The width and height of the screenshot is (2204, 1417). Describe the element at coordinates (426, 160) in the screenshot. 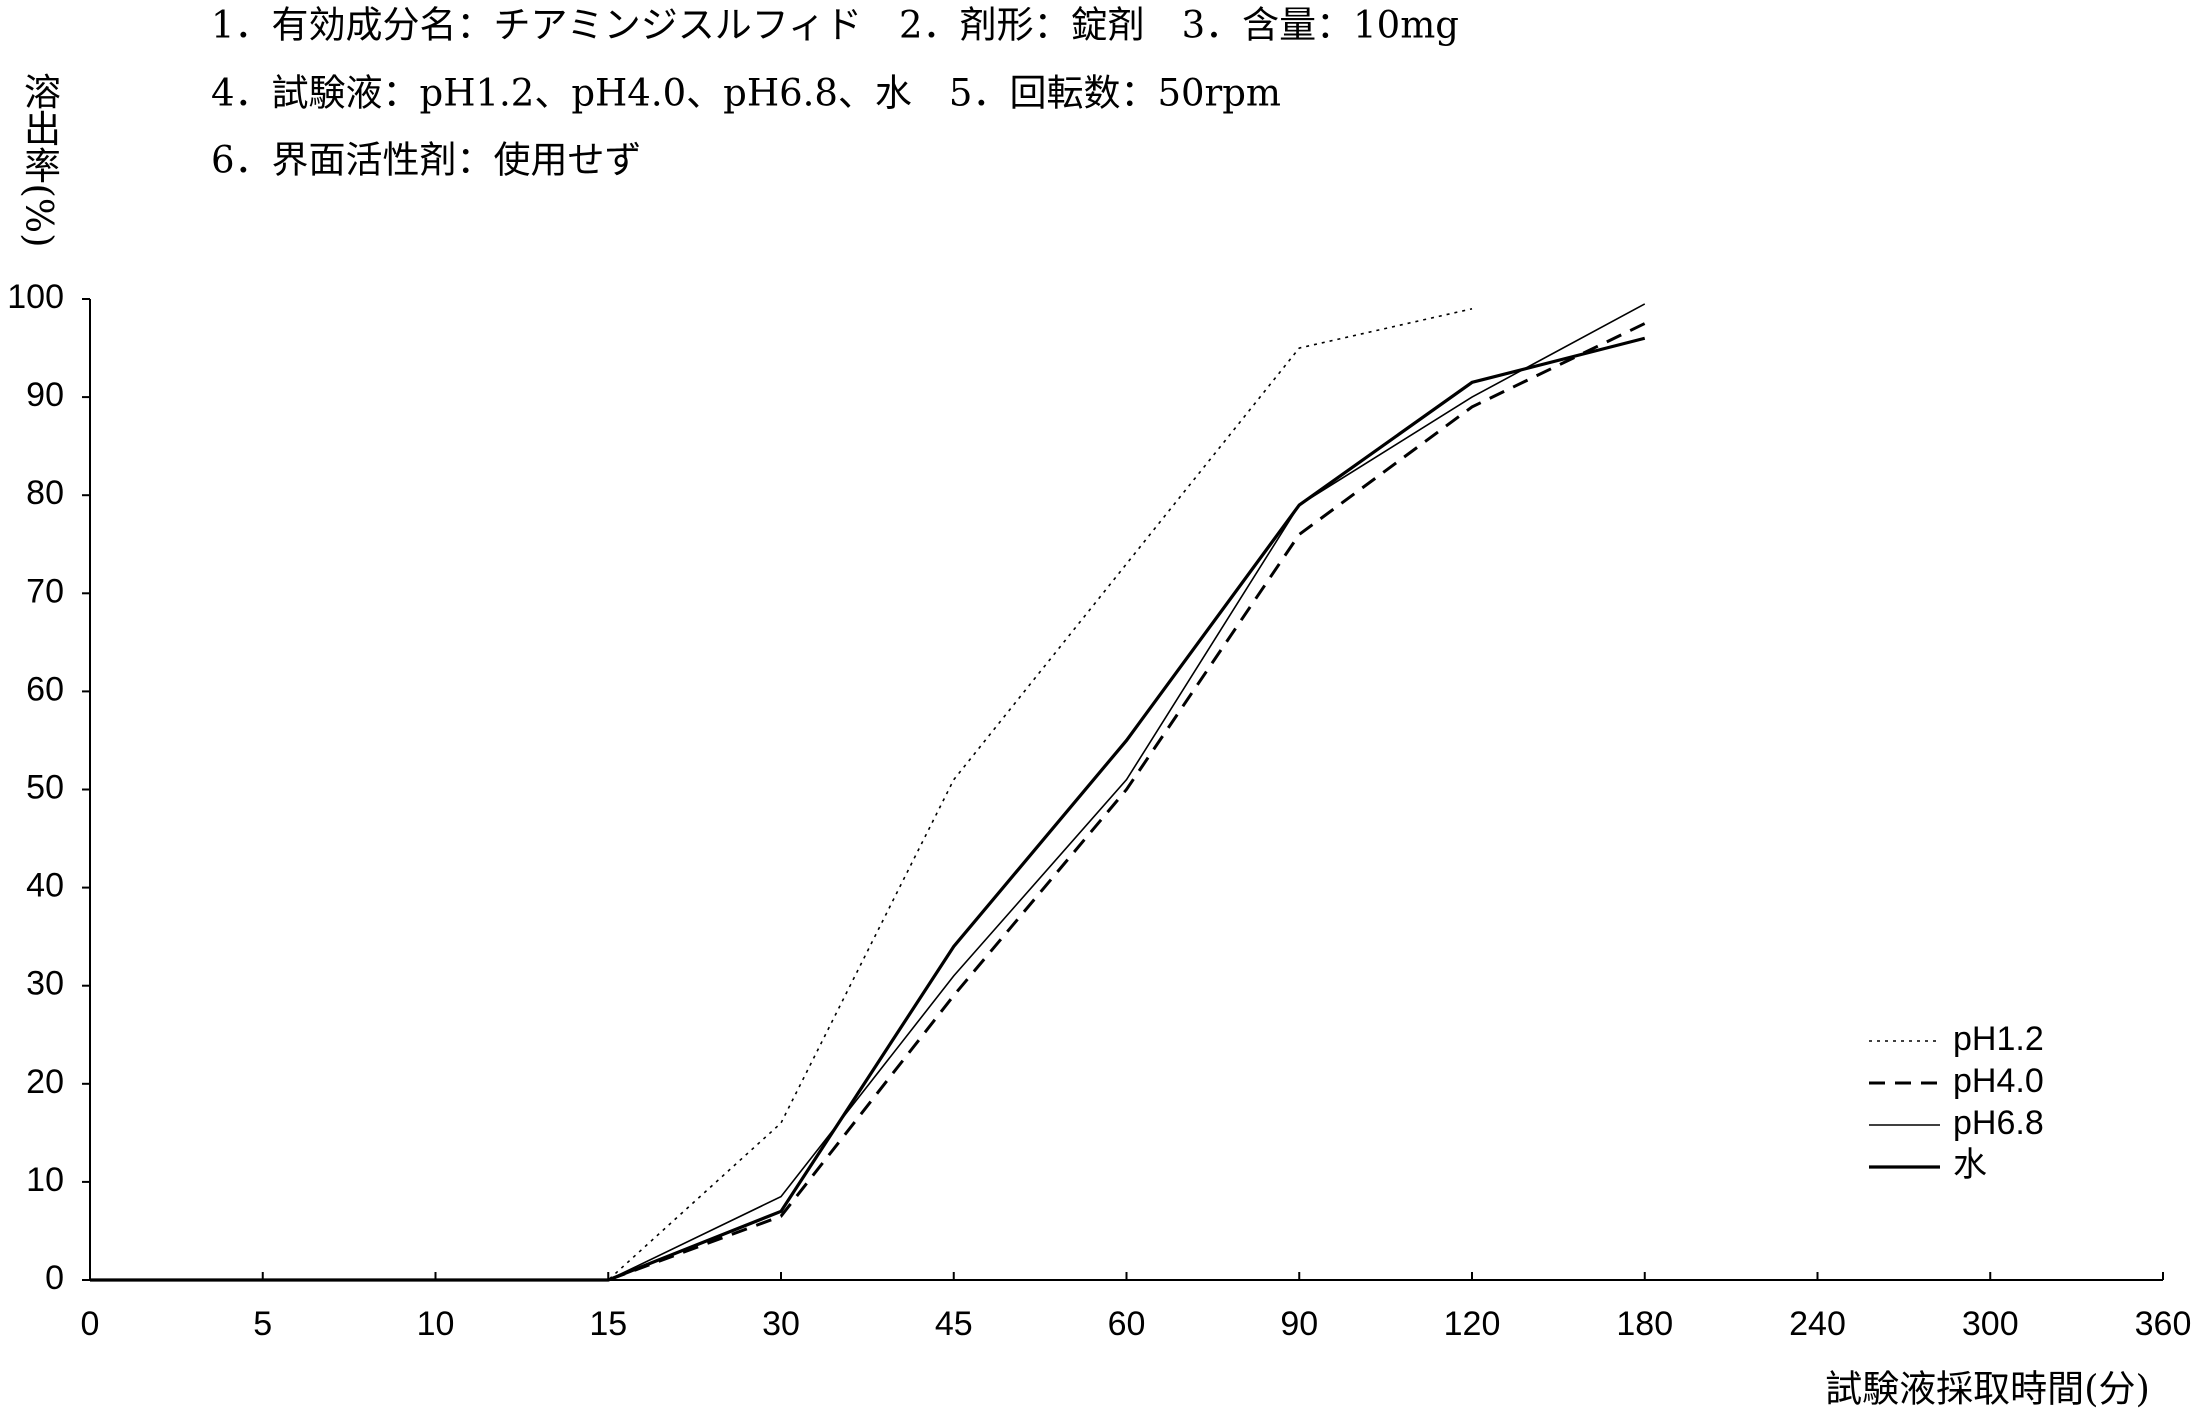

I see `note: 6．界面活性剤：使用せず` at that location.